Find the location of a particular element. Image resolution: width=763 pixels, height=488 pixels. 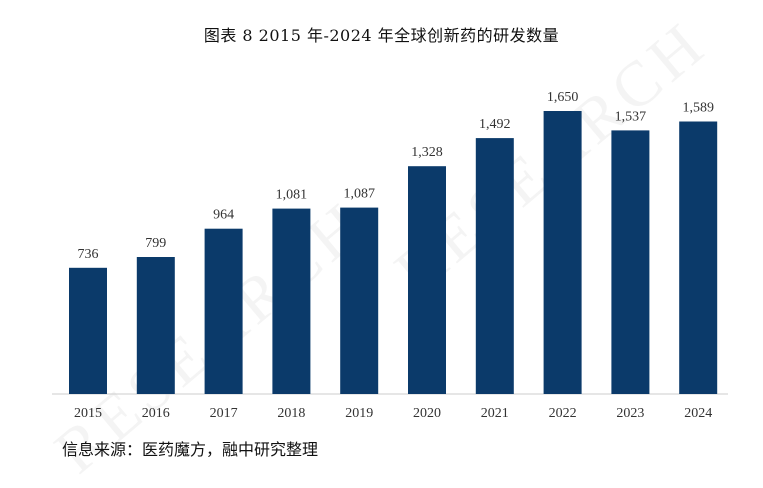

x-tick-label-2015: 2015 is located at coordinates (88, 413).